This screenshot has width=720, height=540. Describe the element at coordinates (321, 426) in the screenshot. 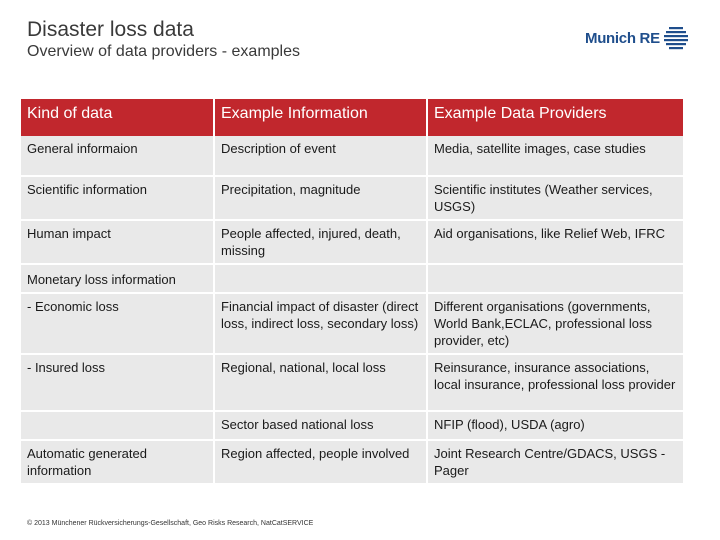

I see `cell-info: Sector based national loss` at that location.